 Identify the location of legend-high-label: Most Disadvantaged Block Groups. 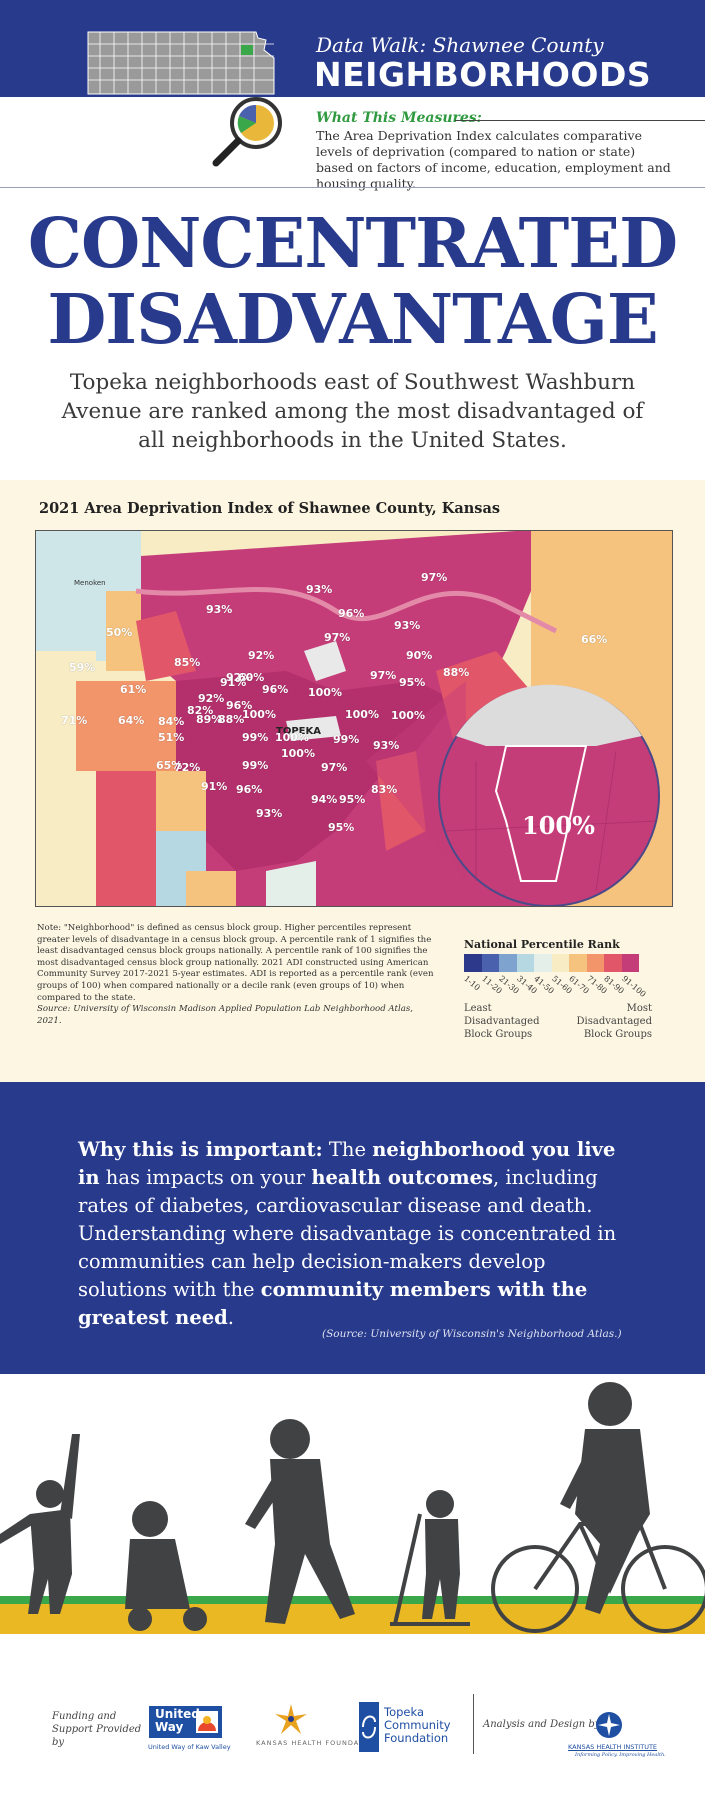
(614, 1021).